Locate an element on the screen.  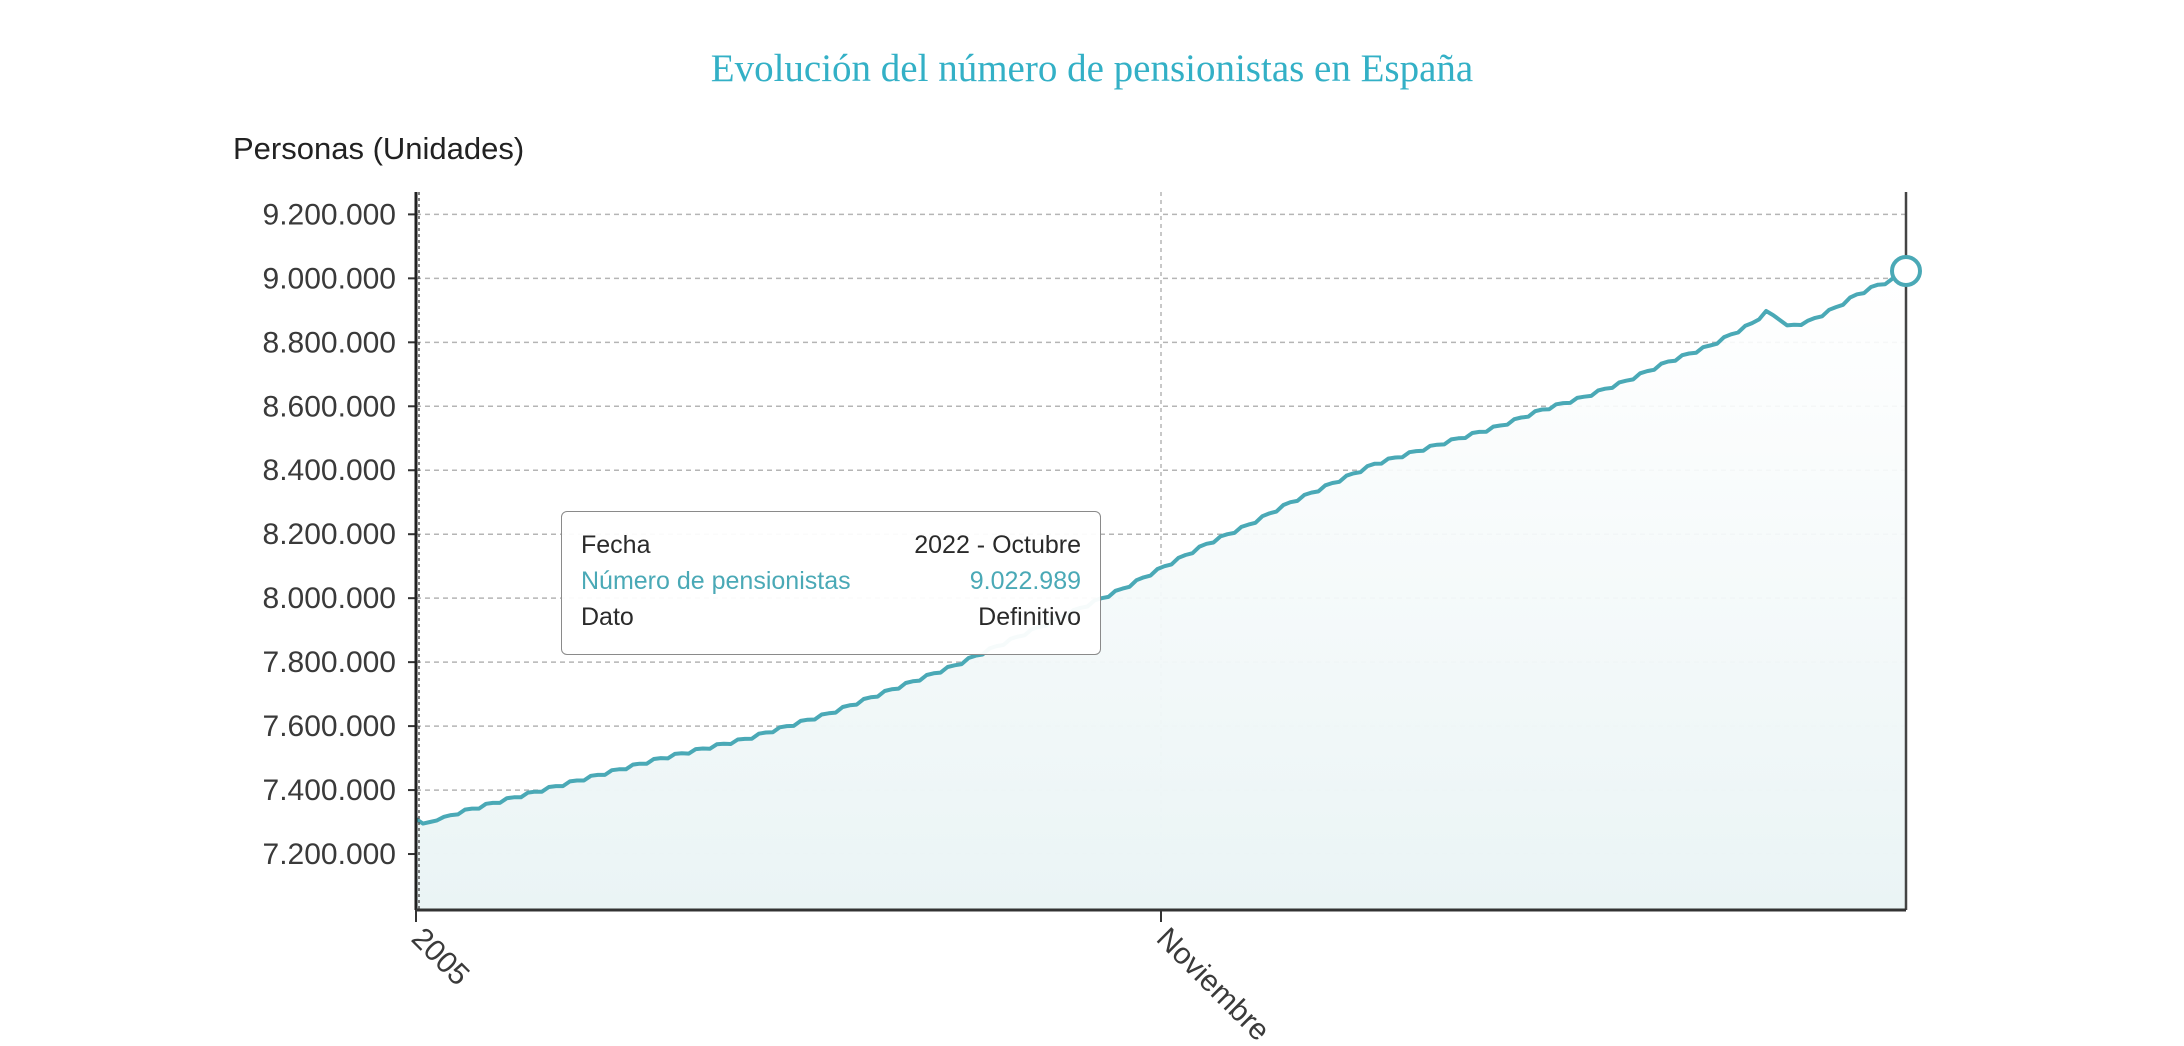
y-tick-label: 8.200.000 is located at coordinates (329, 534).